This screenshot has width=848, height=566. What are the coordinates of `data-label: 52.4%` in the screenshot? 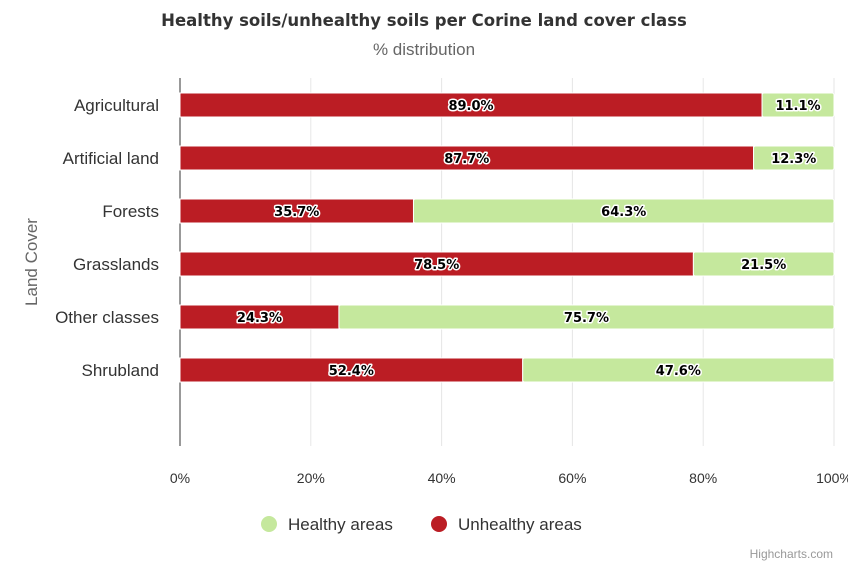 It's located at (351, 371).